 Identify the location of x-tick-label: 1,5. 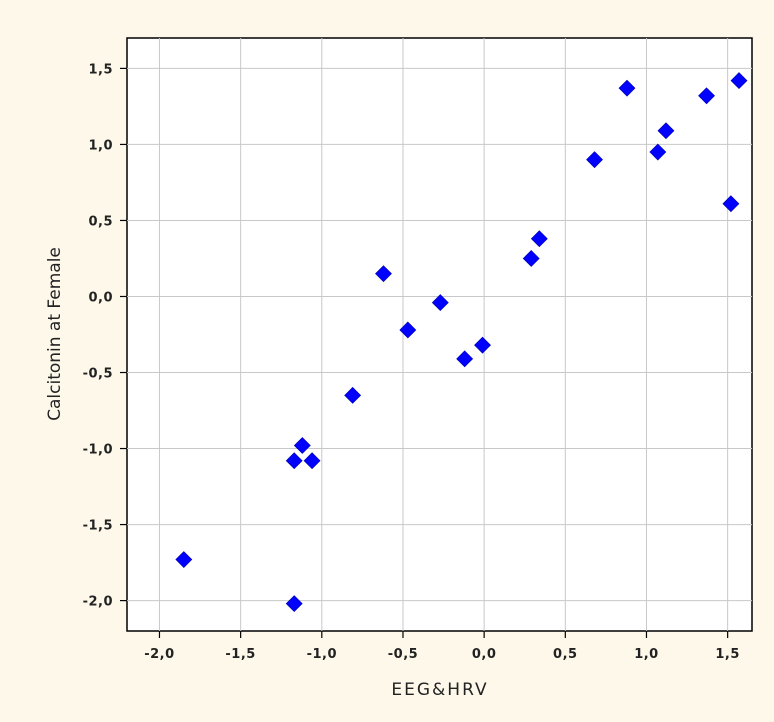
(727, 654).